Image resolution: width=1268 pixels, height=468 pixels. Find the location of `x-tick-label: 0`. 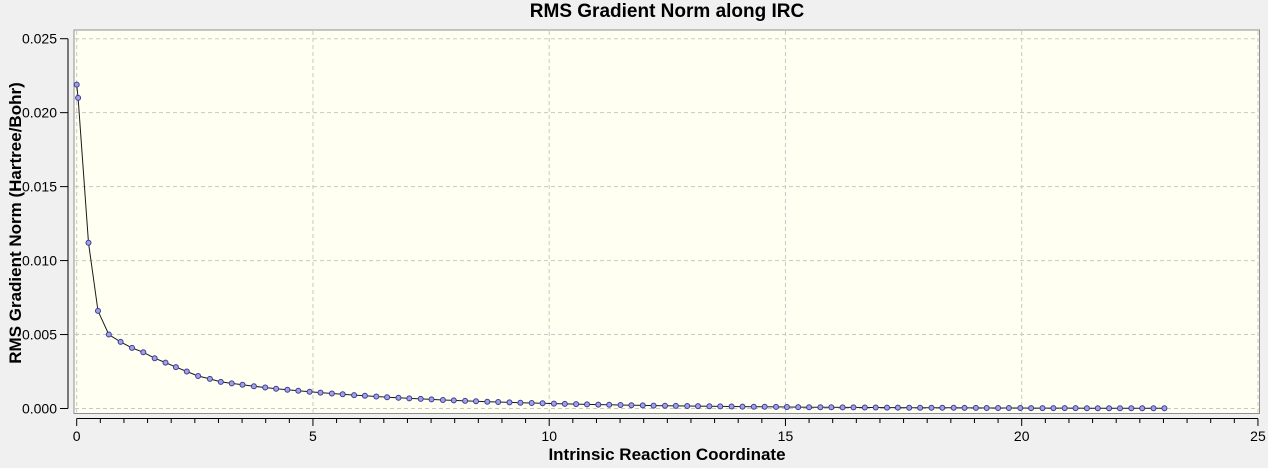

x-tick-label: 0 is located at coordinates (77, 436).